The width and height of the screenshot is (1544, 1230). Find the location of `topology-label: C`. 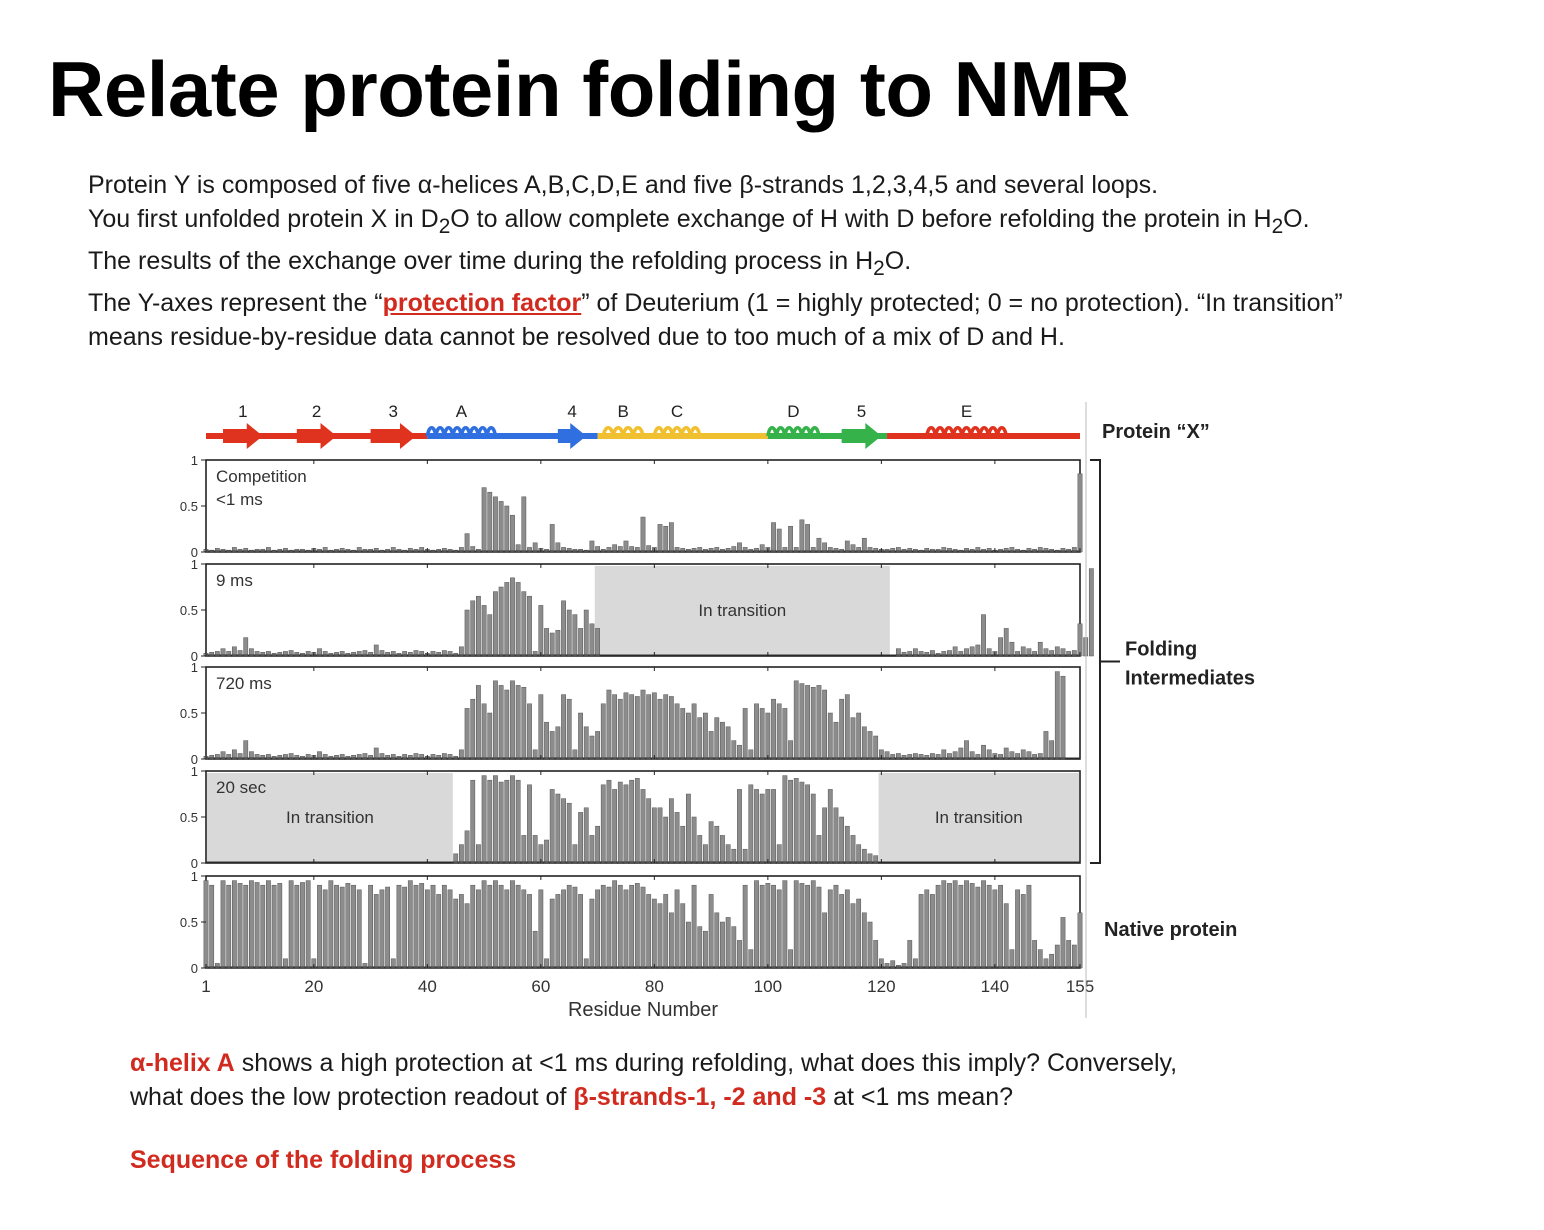

topology-label: C is located at coordinates (677, 411).